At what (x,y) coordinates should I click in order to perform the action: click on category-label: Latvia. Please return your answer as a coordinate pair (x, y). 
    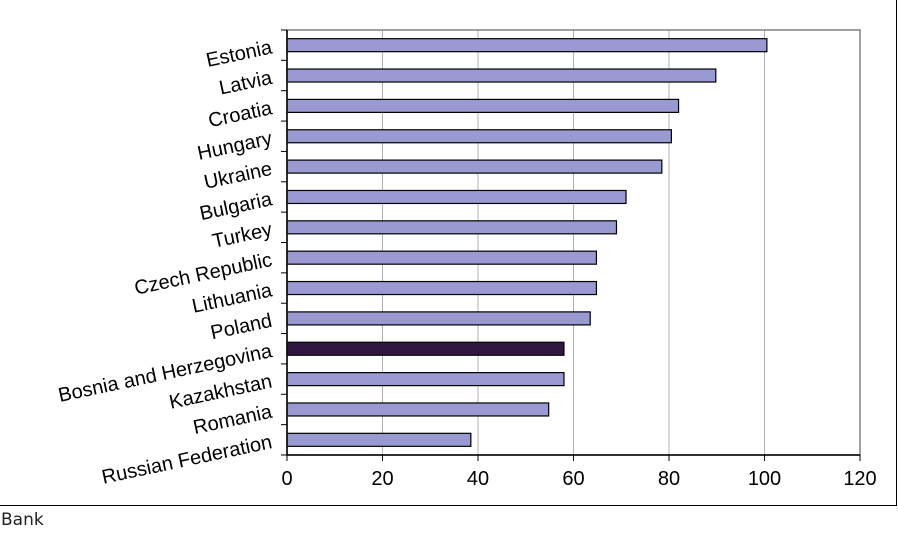
    Looking at the image, I should click on (246, 83).